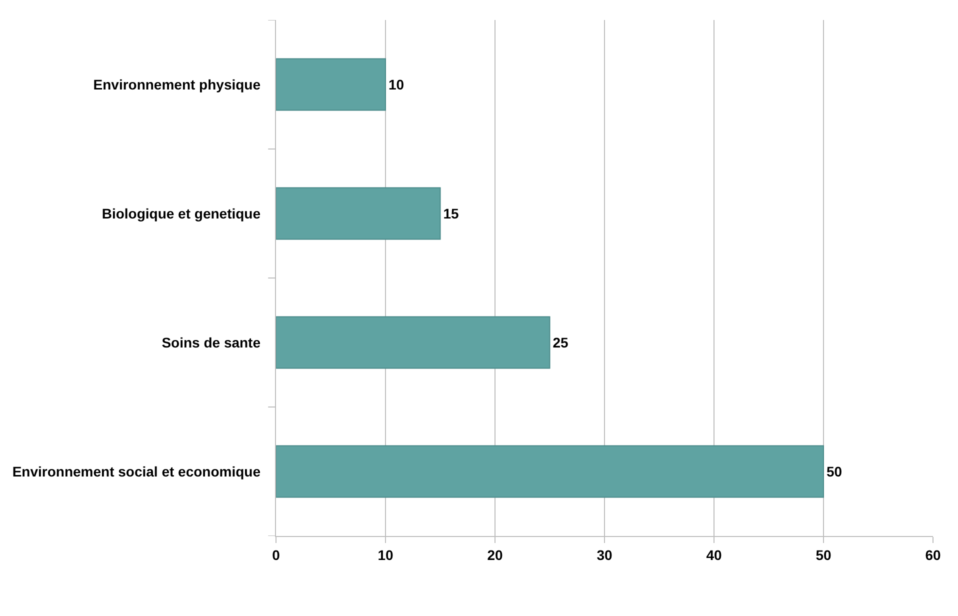 The height and width of the screenshot is (616, 958). I want to click on y-tick-label: Environnement physique, so click(177, 84).